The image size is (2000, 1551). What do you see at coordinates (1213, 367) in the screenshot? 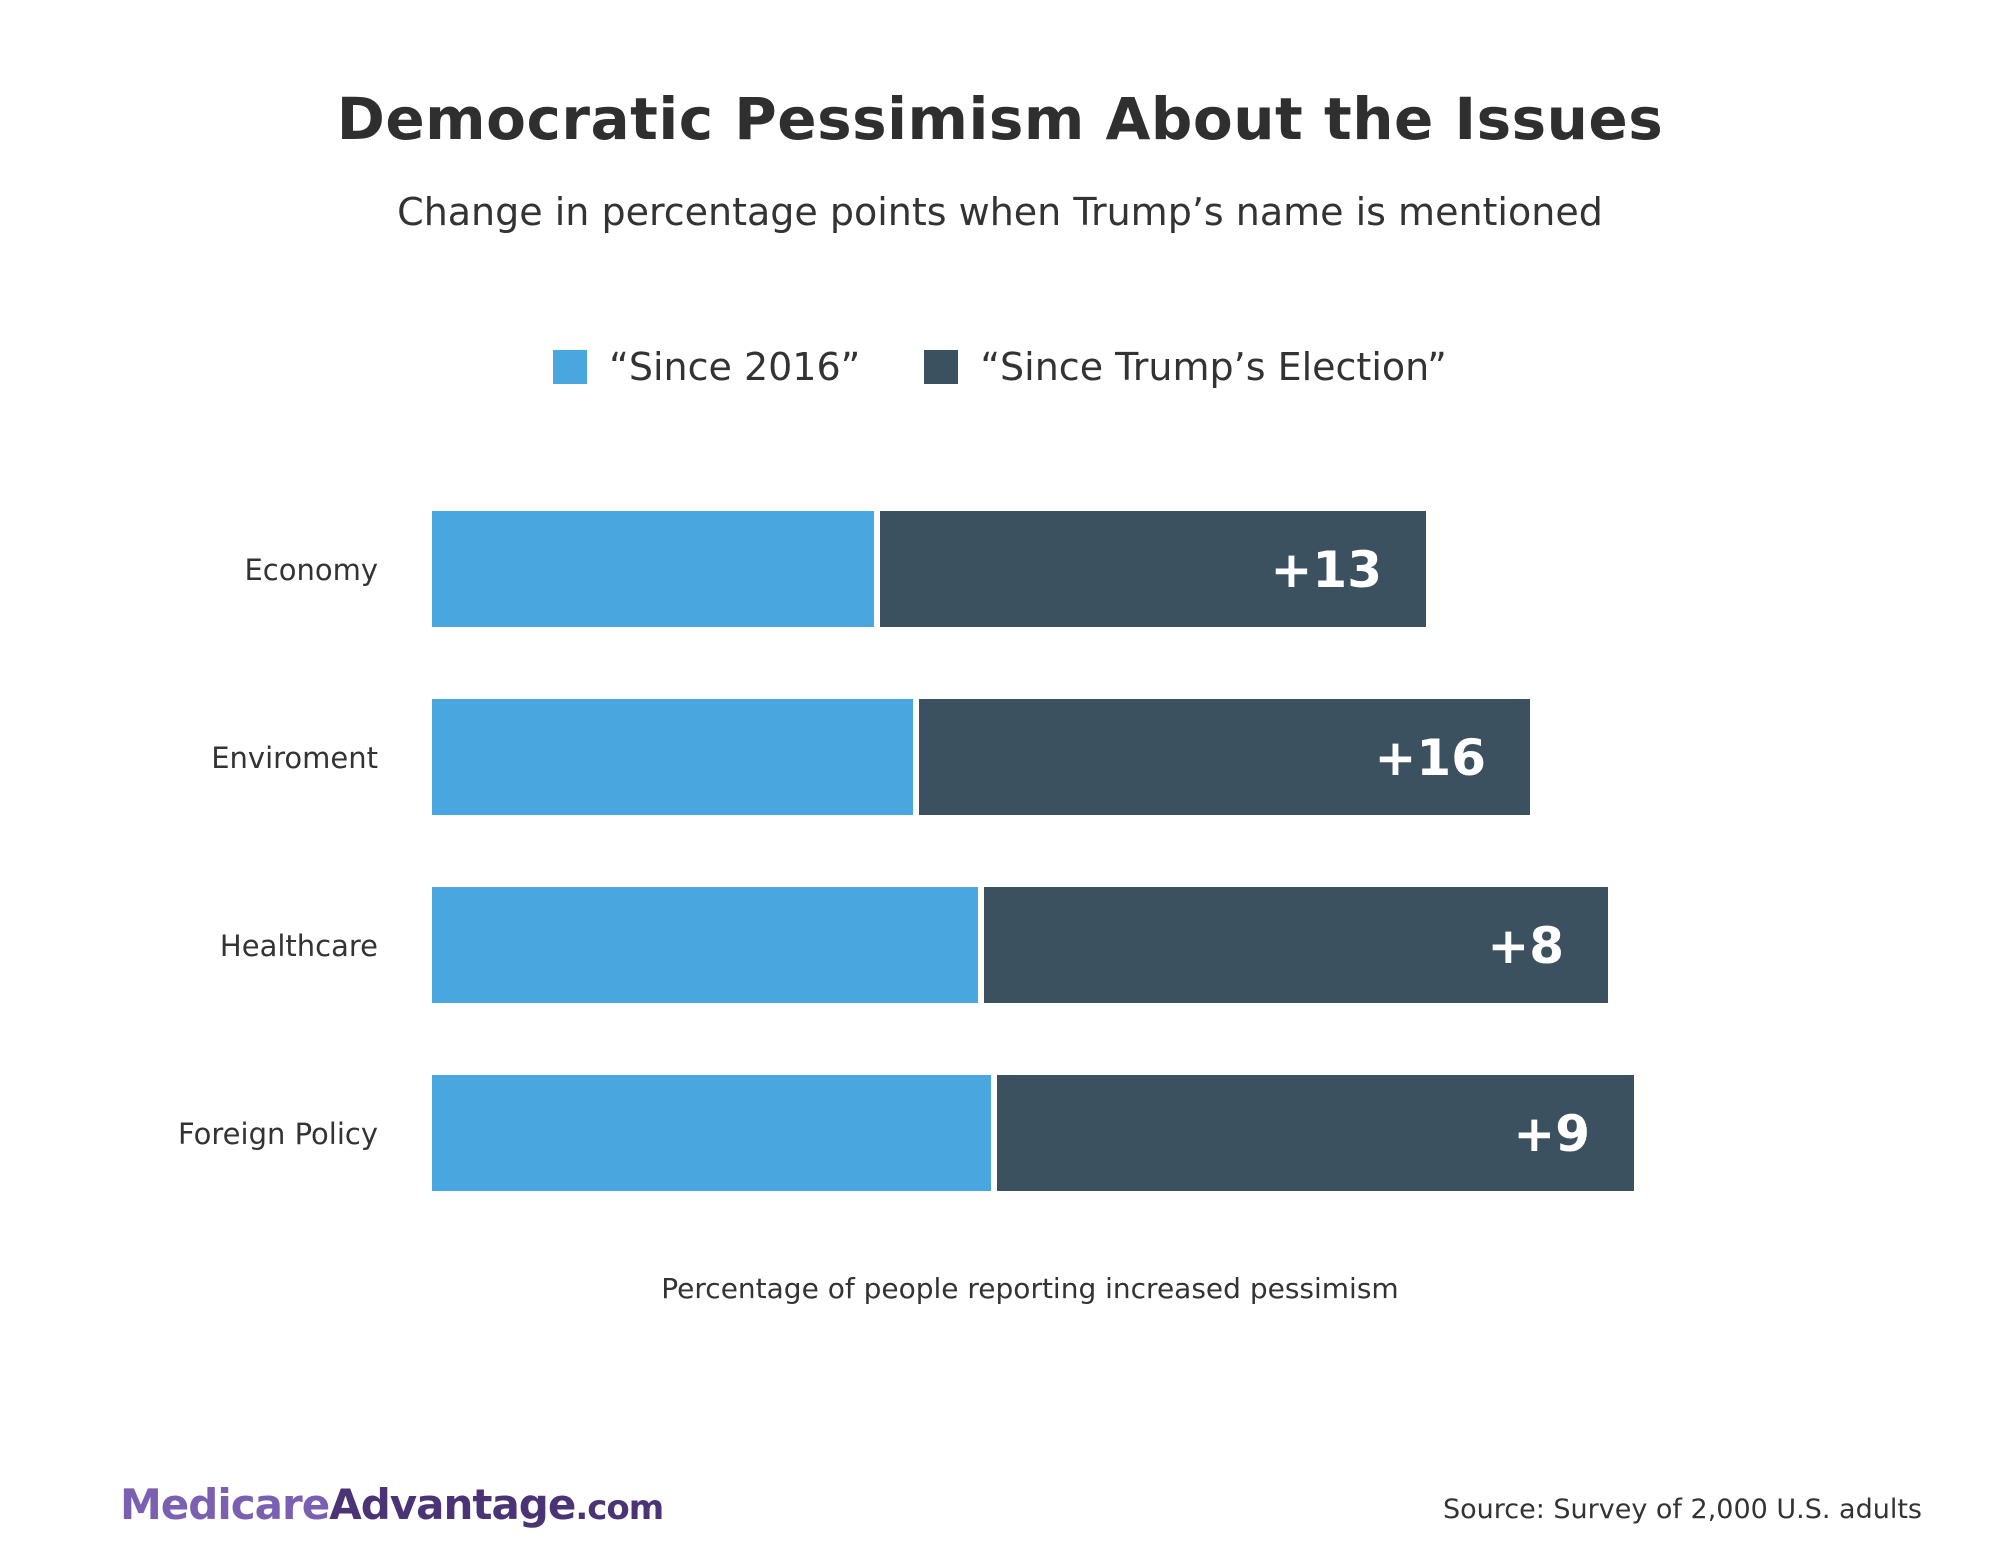
I see `legend-label-since-election: “Since Trump’s Election”` at bounding box center [1213, 367].